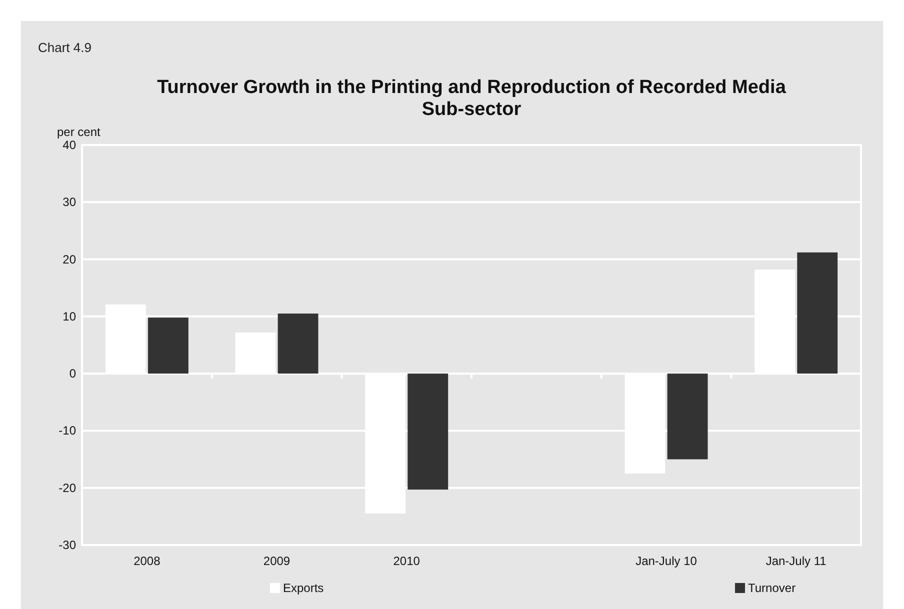 The image size is (904, 609). What do you see at coordinates (303, 588) in the screenshot?
I see `legend-label: Exports` at bounding box center [303, 588].